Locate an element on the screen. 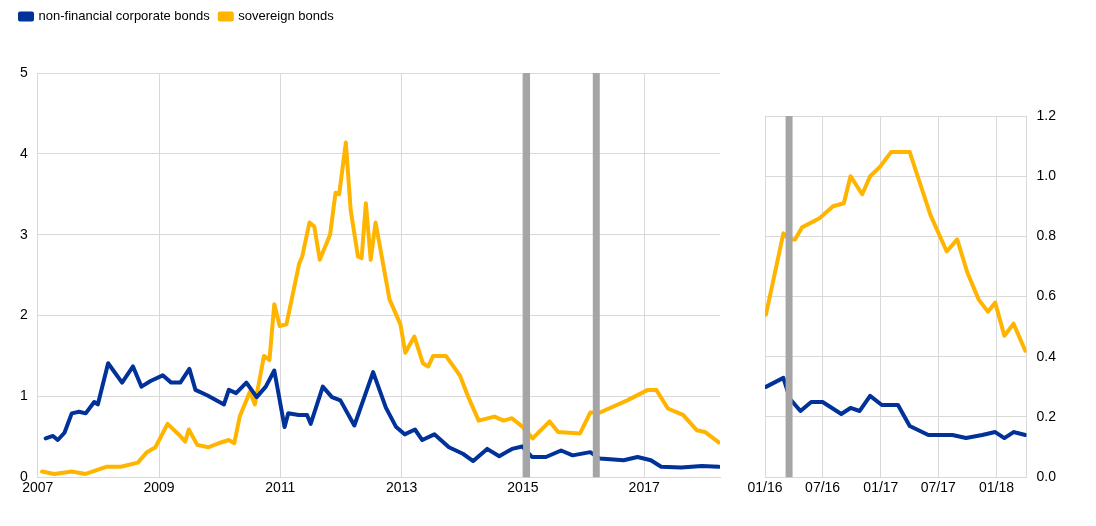 This screenshot has height=526, width=1096. x-tick-label: 2017 is located at coordinates (644, 487).